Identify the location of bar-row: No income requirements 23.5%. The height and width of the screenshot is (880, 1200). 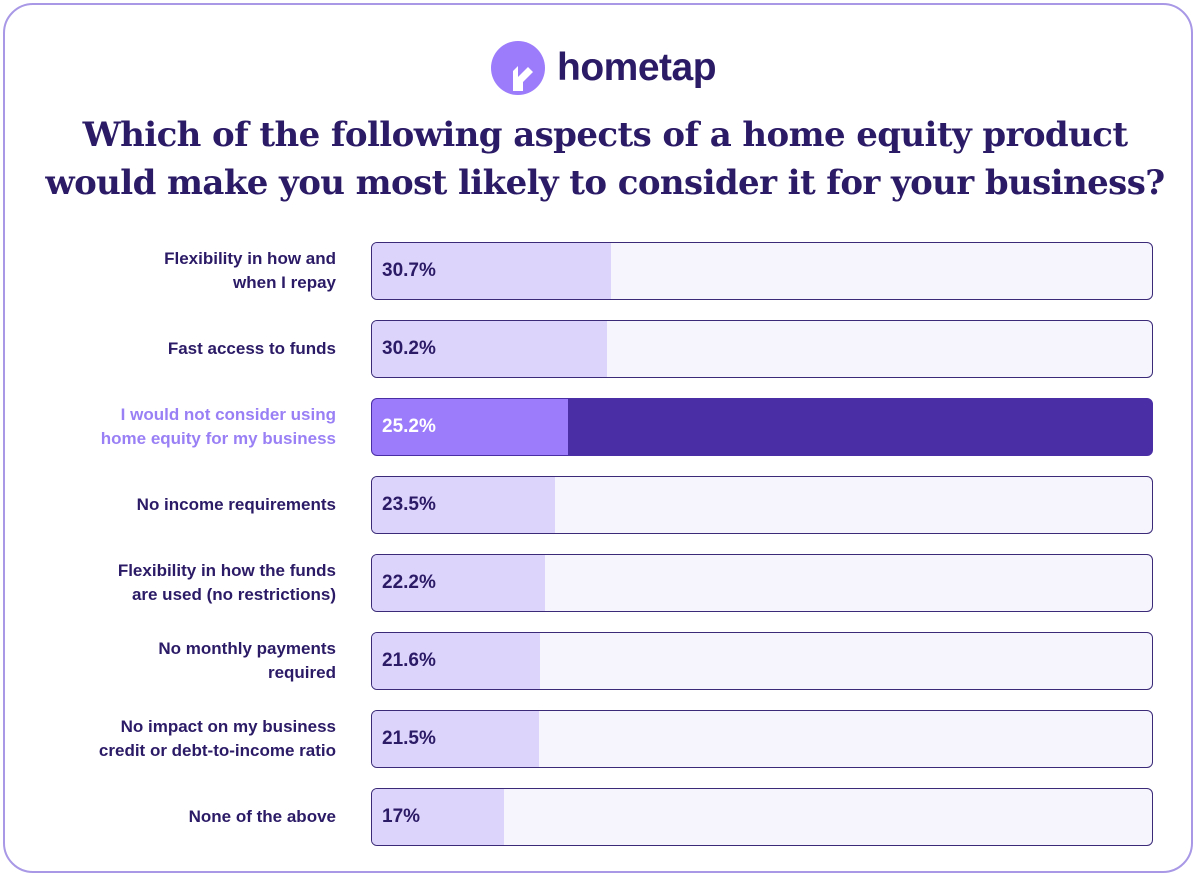
(602, 505).